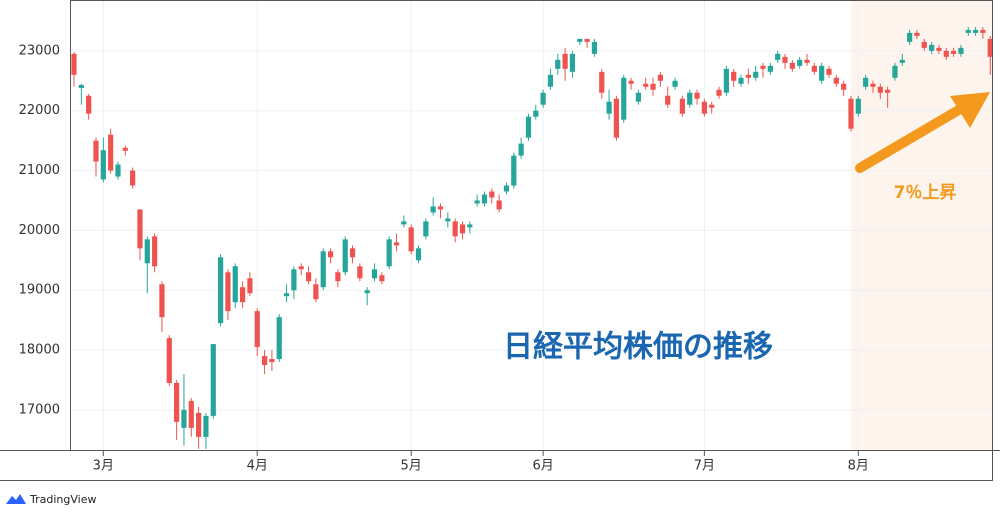 The image size is (1000, 516). I want to click on y-tick-label: 19000, so click(39, 290).